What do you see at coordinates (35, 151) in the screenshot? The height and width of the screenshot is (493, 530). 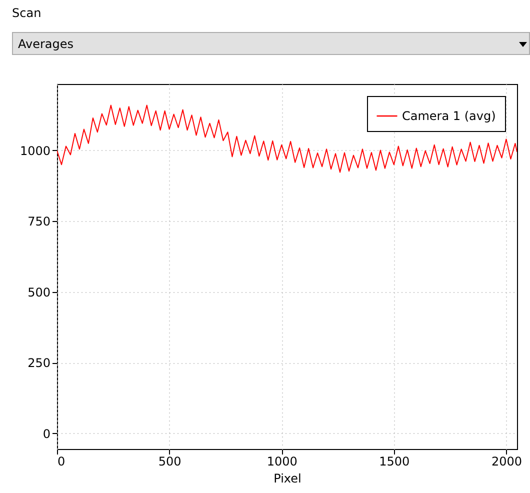 I see `y-tick-label: 1000` at bounding box center [35, 151].